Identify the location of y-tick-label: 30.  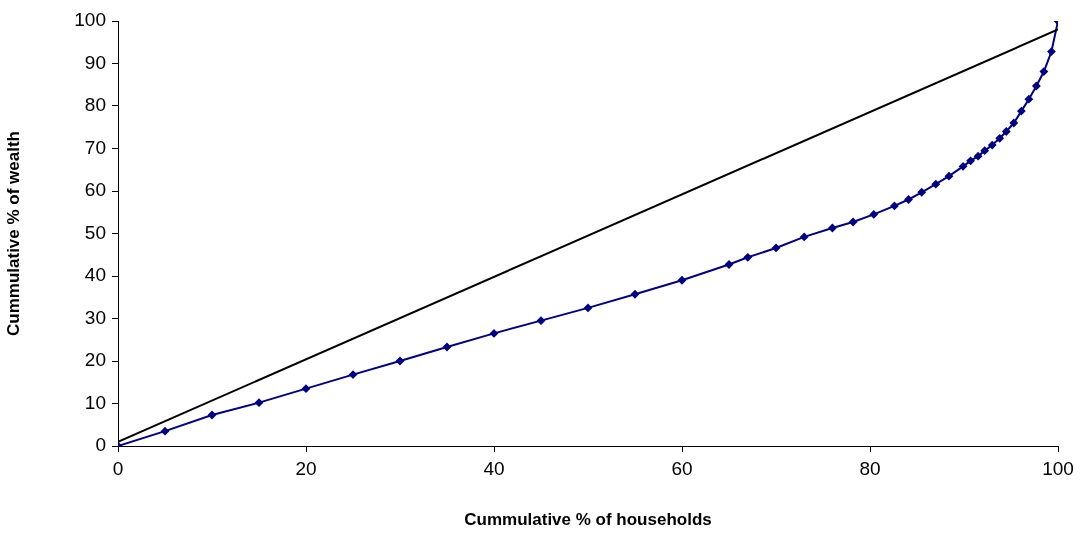
(95, 317).